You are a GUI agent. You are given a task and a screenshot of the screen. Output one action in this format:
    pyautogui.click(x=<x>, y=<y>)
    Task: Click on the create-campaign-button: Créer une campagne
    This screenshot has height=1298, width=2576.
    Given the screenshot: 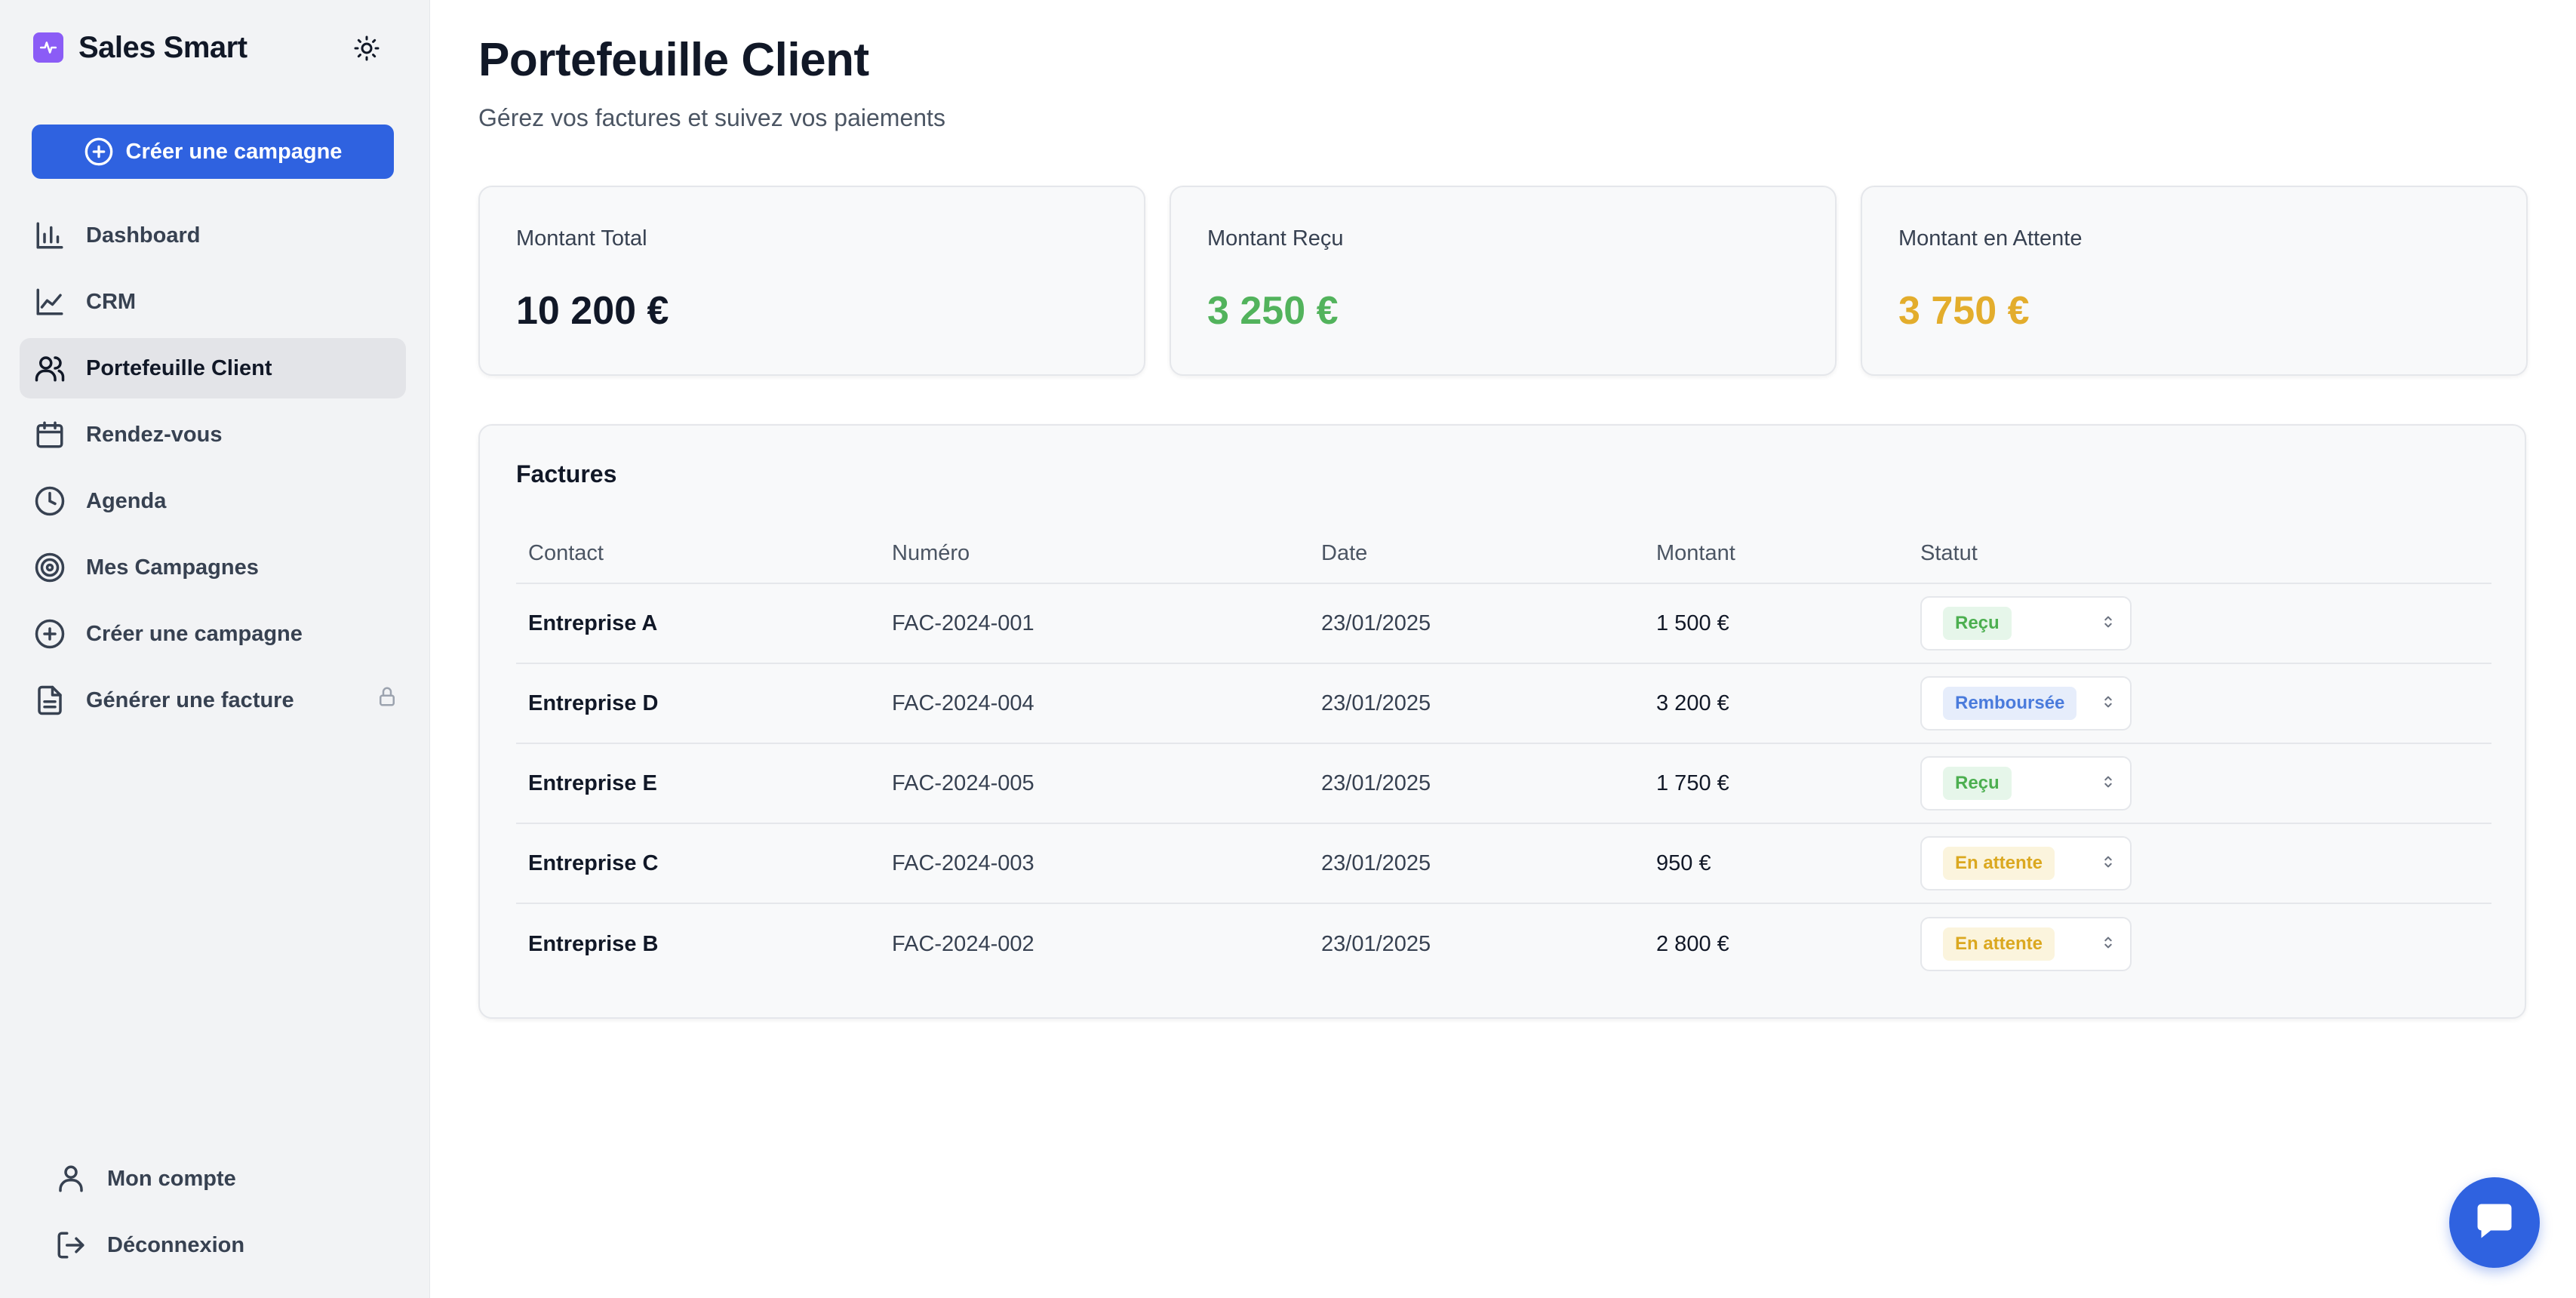 What is the action you would take?
    pyautogui.click(x=213, y=152)
    